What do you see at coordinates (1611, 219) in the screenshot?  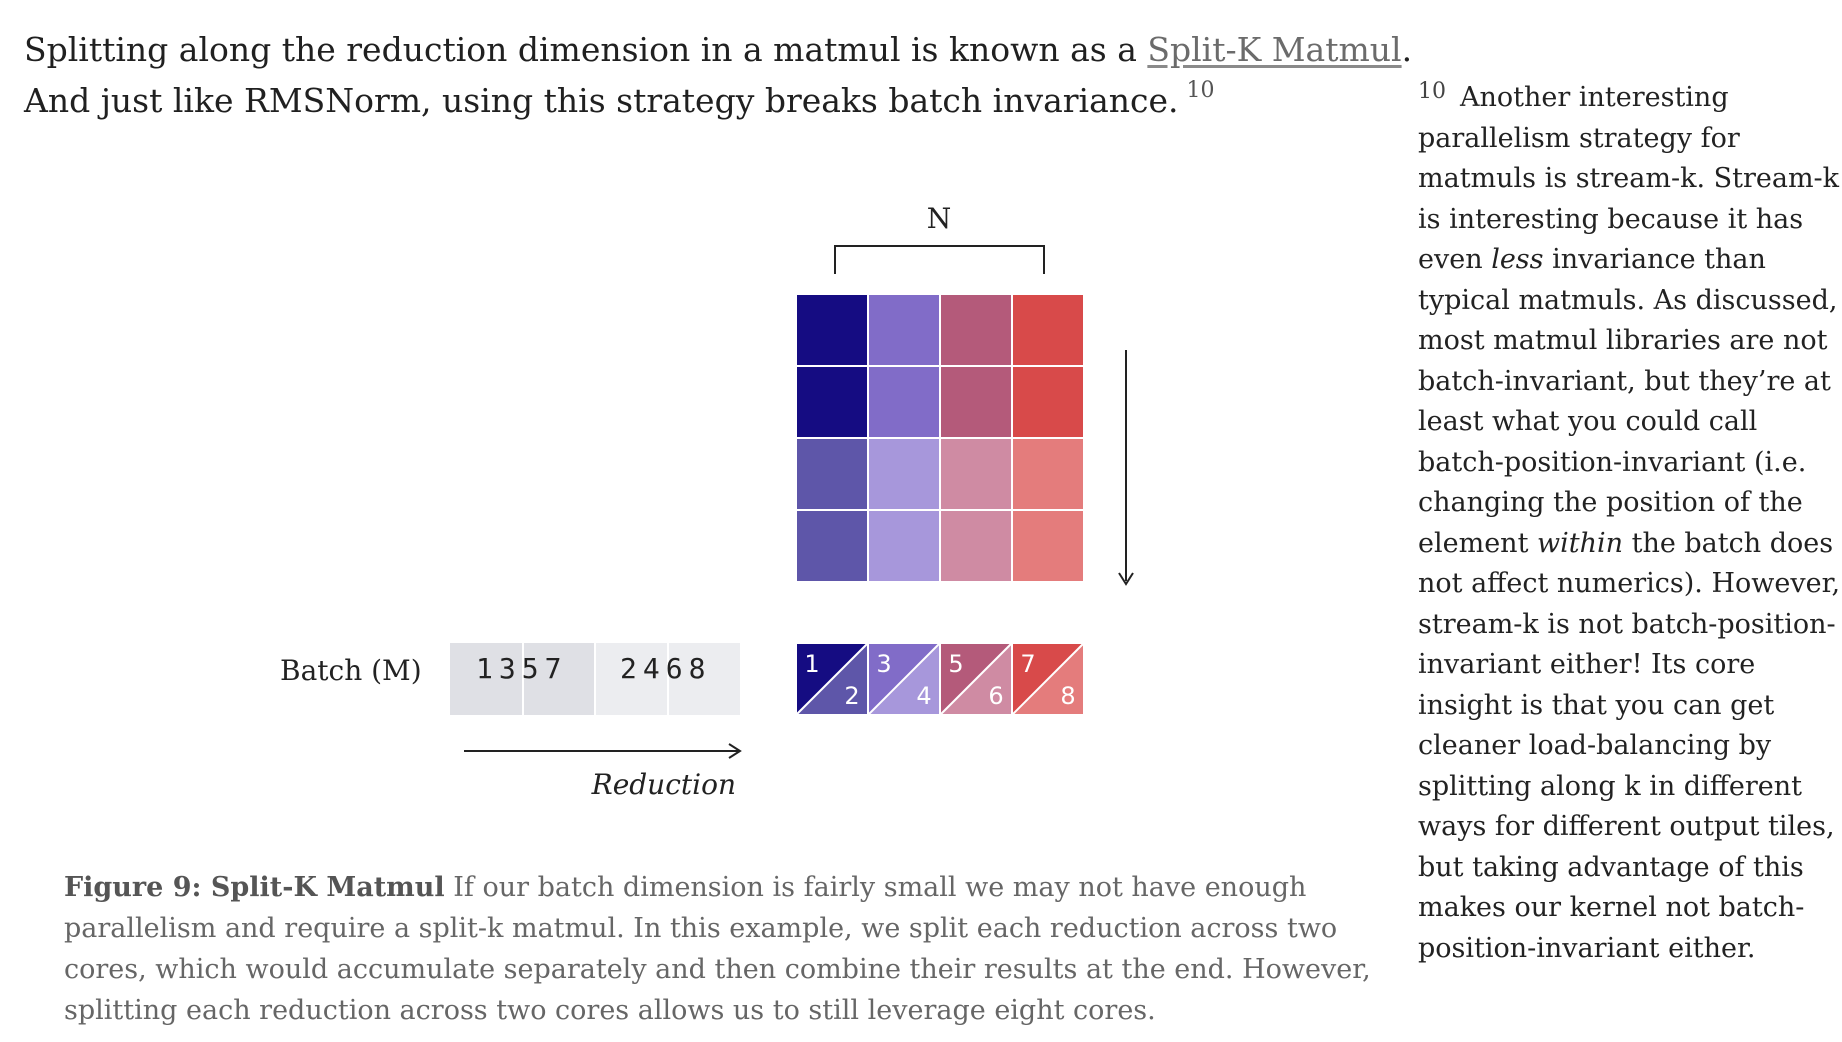 I see `sidenote-line: is interesting because it has` at bounding box center [1611, 219].